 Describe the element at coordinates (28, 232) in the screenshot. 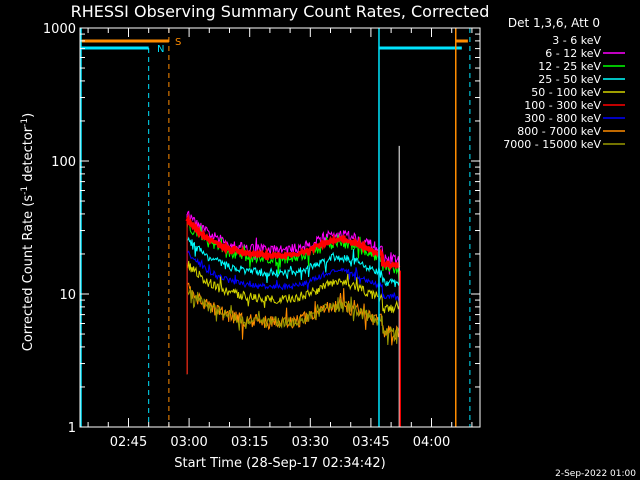

I see `y-axis-label: Corrected Count Rate (s-1 detector-1)` at that location.